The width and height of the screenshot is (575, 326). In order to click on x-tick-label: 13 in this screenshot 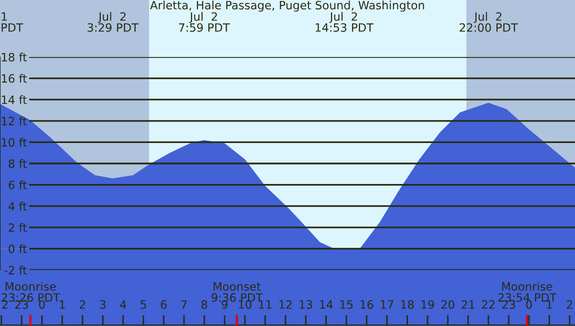, I will do `click(306, 304)`.